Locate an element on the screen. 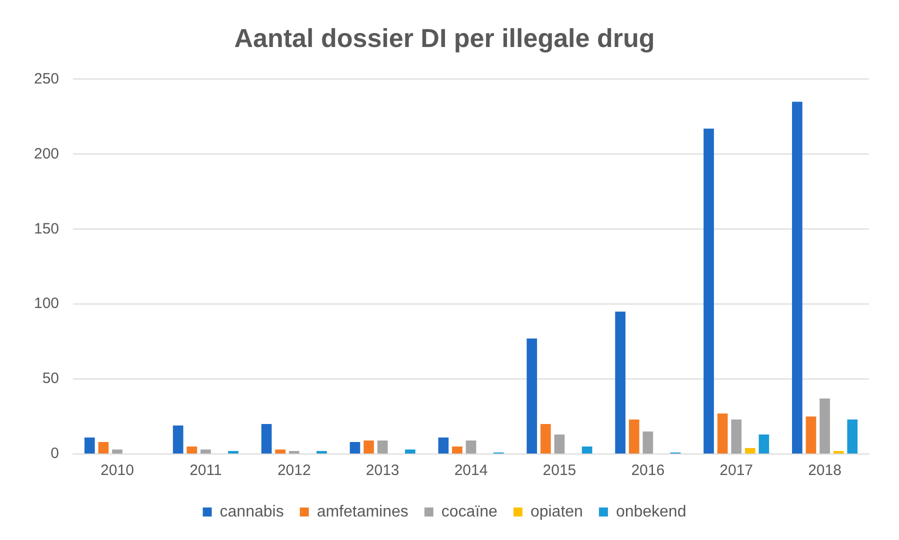 This screenshot has width=899, height=540. legend-label: onbekend is located at coordinates (651, 511).